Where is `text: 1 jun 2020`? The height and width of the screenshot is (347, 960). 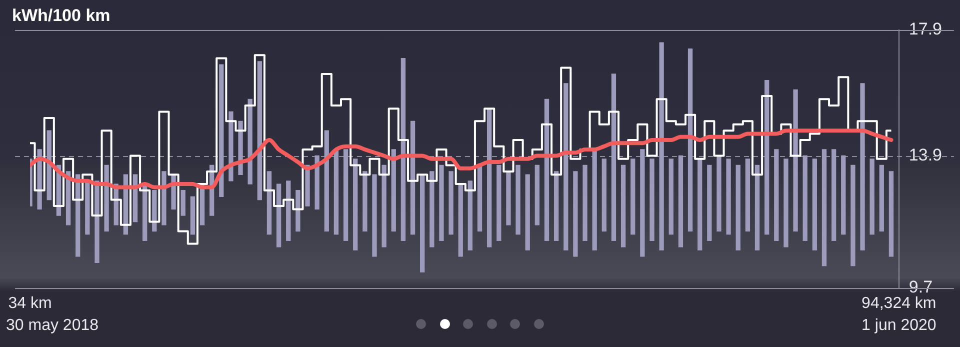
text: 1 jun 2020 is located at coordinates (899, 325).